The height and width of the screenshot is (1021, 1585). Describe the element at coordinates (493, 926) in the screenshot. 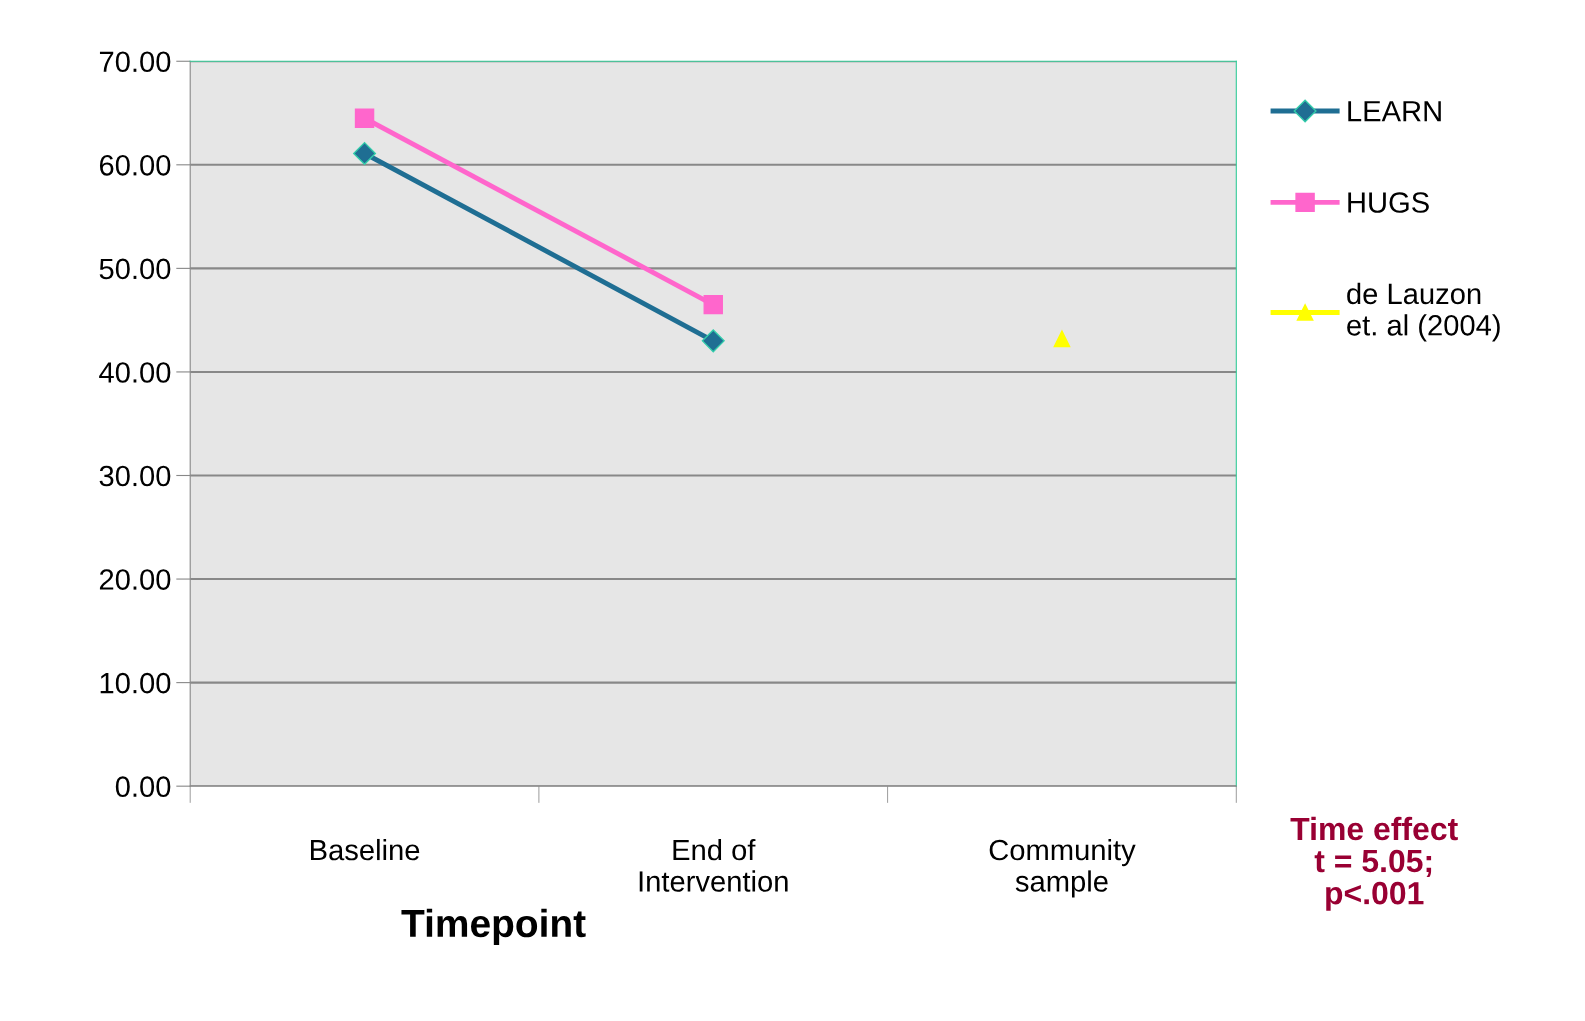

I see `x-axis-title: Timepoint` at that location.